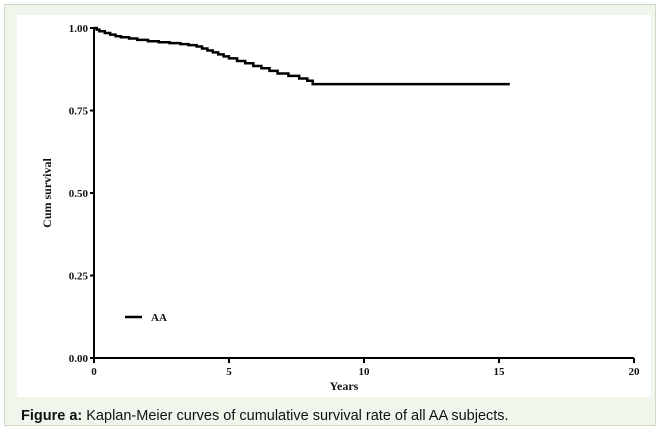 The image size is (662, 430). What do you see at coordinates (94, 372) in the screenshot?
I see `x-tick-label: 0` at bounding box center [94, 372].